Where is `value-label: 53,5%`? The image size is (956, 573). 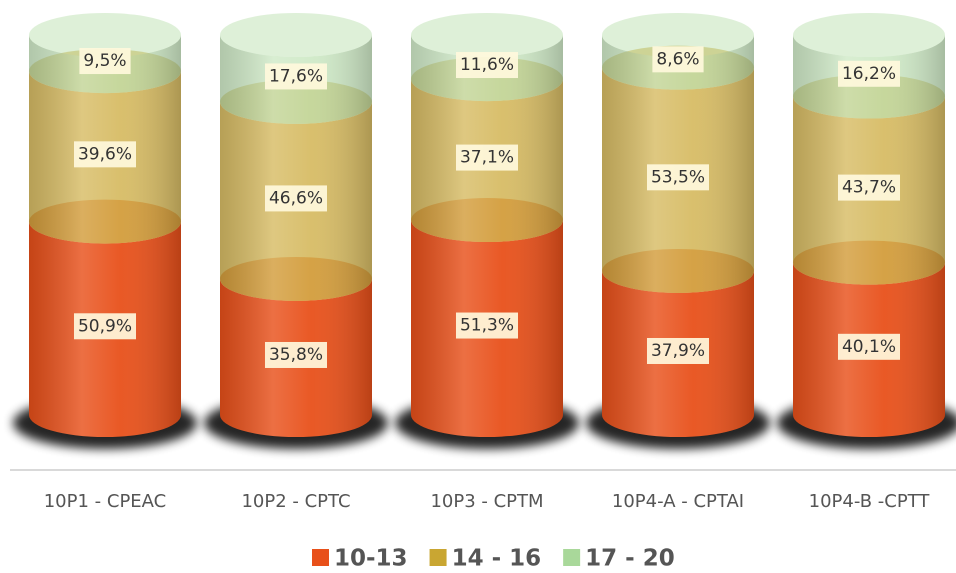 value-label: 53,5% is located at coordinates (678, 177).